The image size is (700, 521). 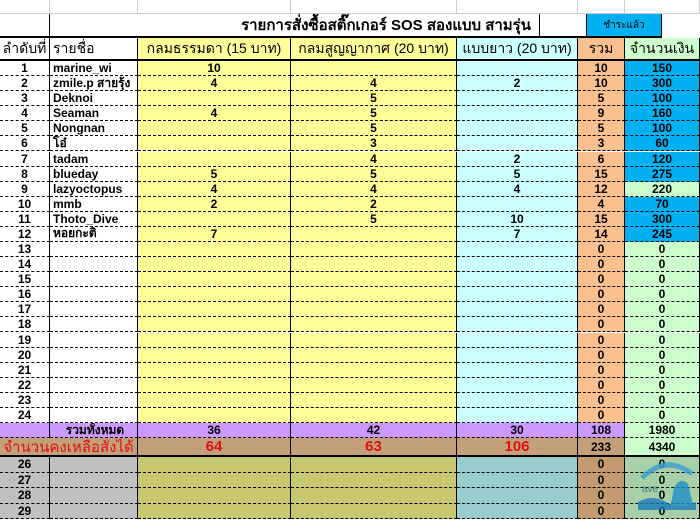 I want to click on customer-name: lazyoctopus, so click(x=94, y=189).